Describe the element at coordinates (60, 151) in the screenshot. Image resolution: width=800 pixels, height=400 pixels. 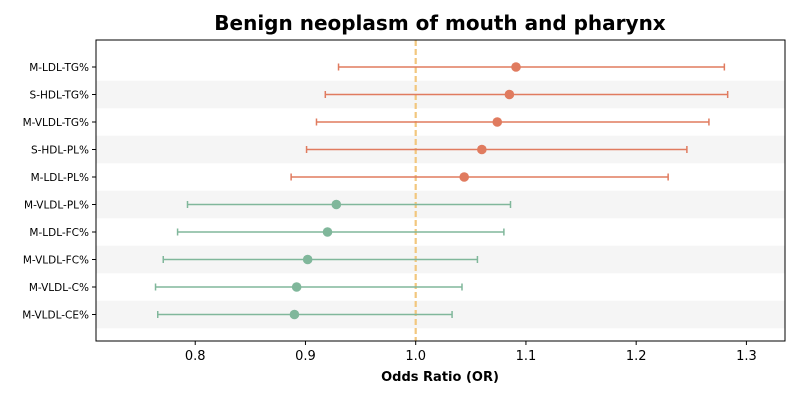
I see `y-tick-label: S-HDL-PL%` at that location.